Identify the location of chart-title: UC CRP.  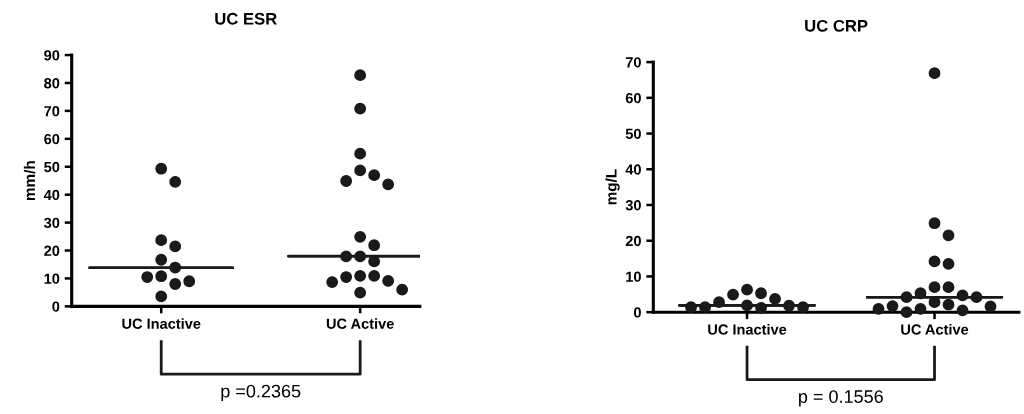
(836, 25).